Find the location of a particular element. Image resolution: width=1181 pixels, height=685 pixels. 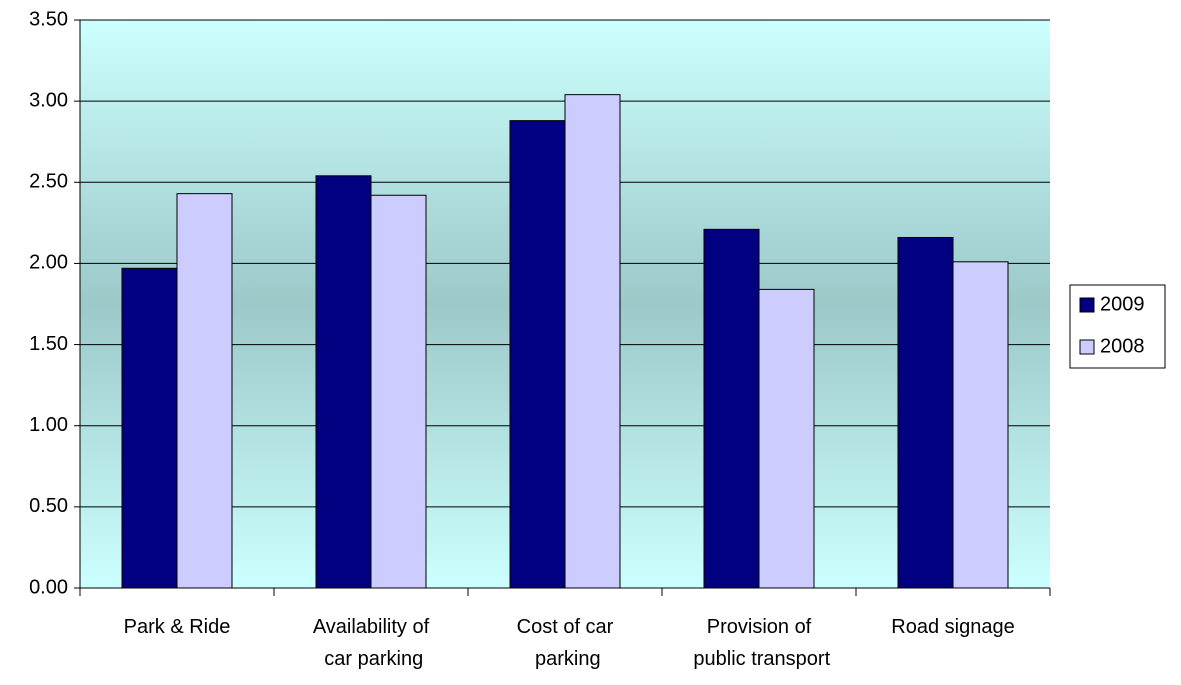

y-tick-label: 1.00 is located at coordinates (48, 425).